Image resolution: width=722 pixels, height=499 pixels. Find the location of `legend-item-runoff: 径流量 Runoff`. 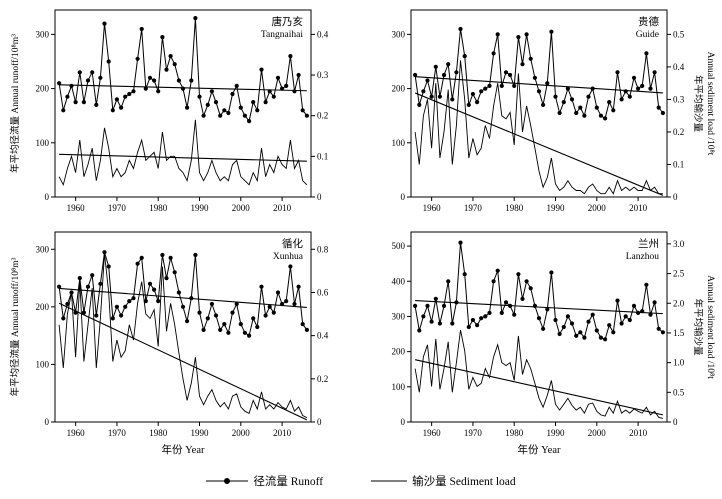

legend-item-runoff: 径流量 Runoff is located at coordinates (264, 481).